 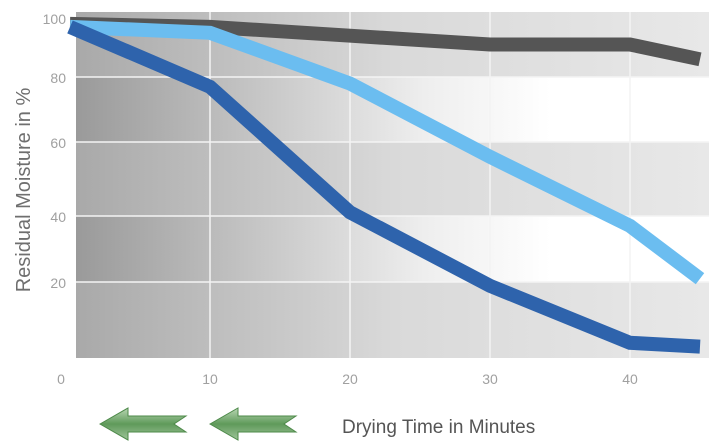 What do you see at coordinates (630, 379) in the screenshot?
I see `x-tick-label: 40` at bounding box center [630, 379].